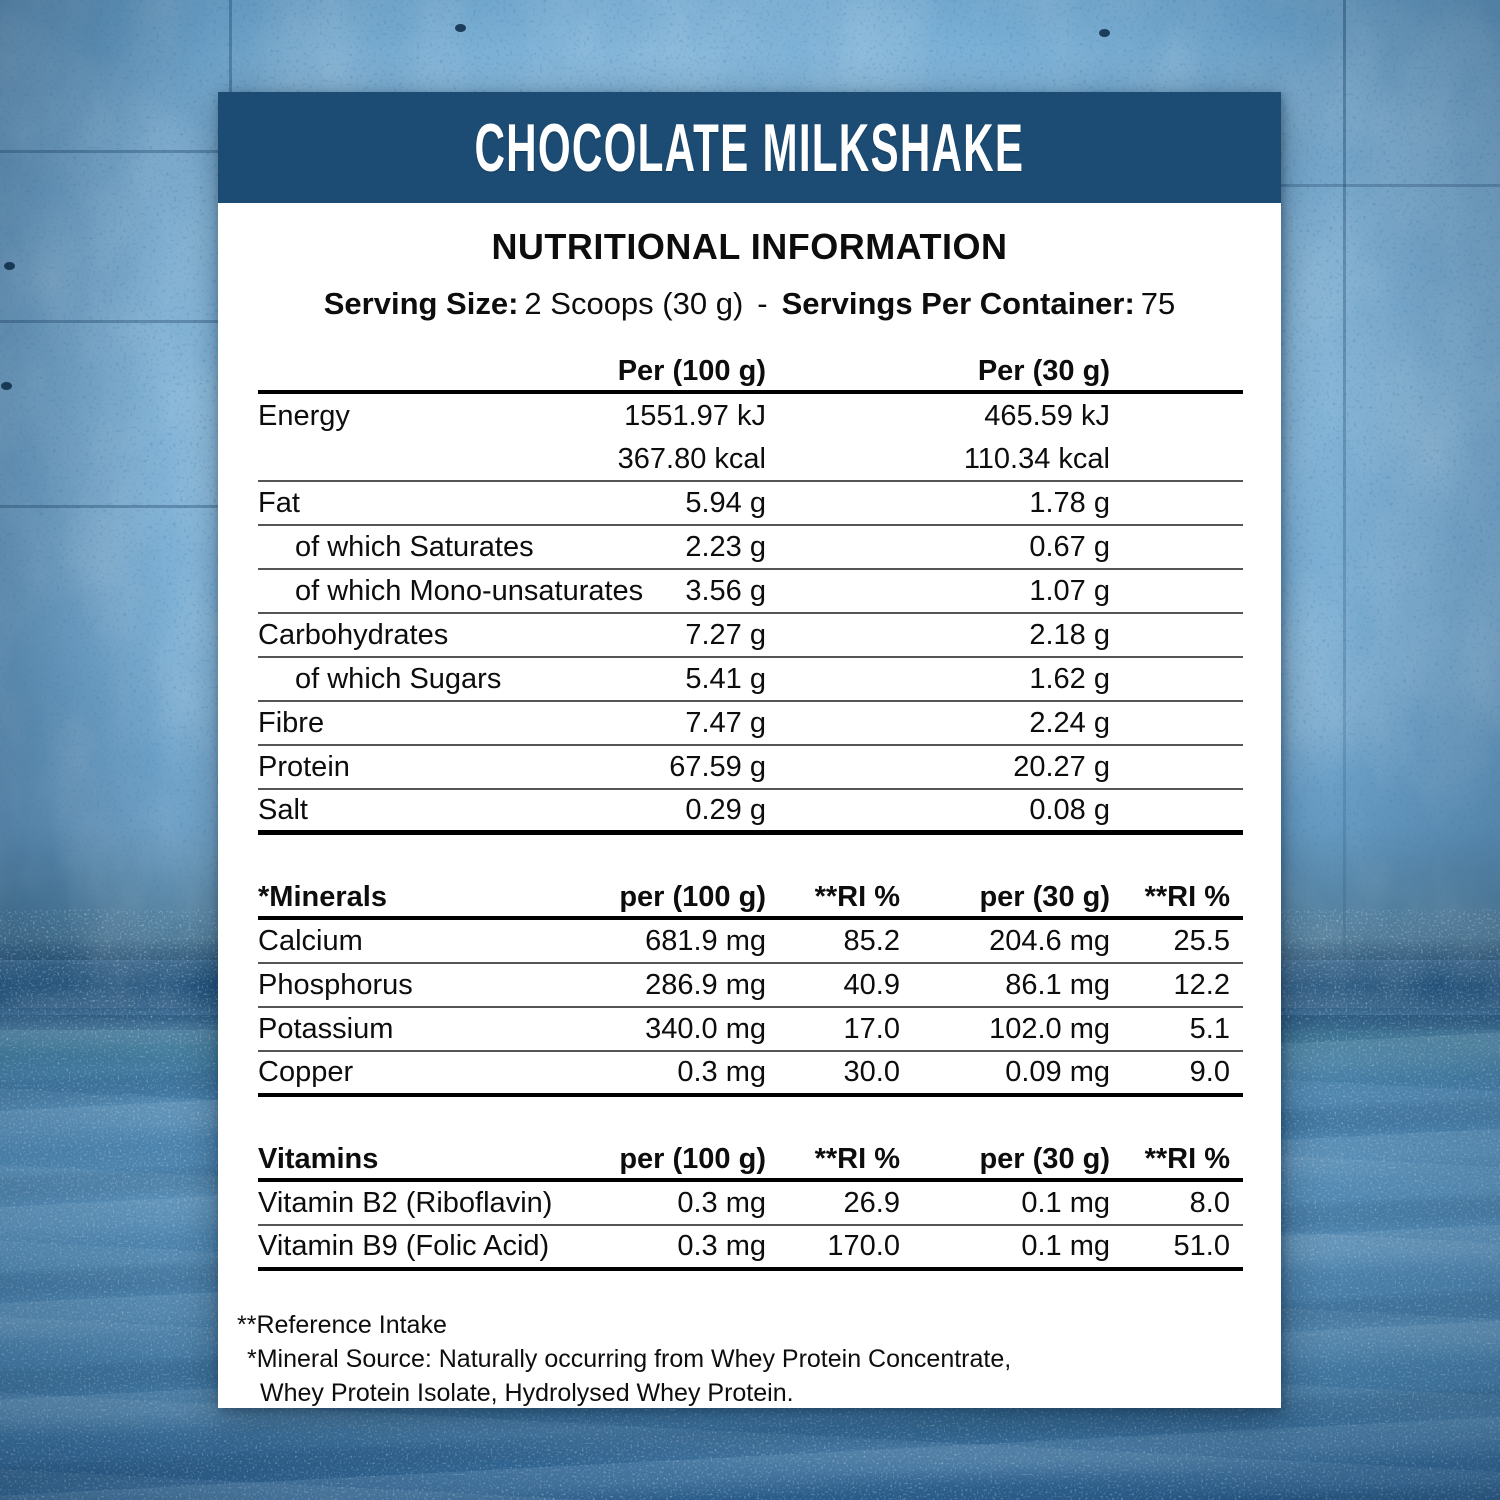 The height and width of the screenshot is (1500, 1500). What do you see at coordinates (871, 1029) in the screenshot?
I see `value-ri-percent: 17.0` at bounding box center [871, 1029].